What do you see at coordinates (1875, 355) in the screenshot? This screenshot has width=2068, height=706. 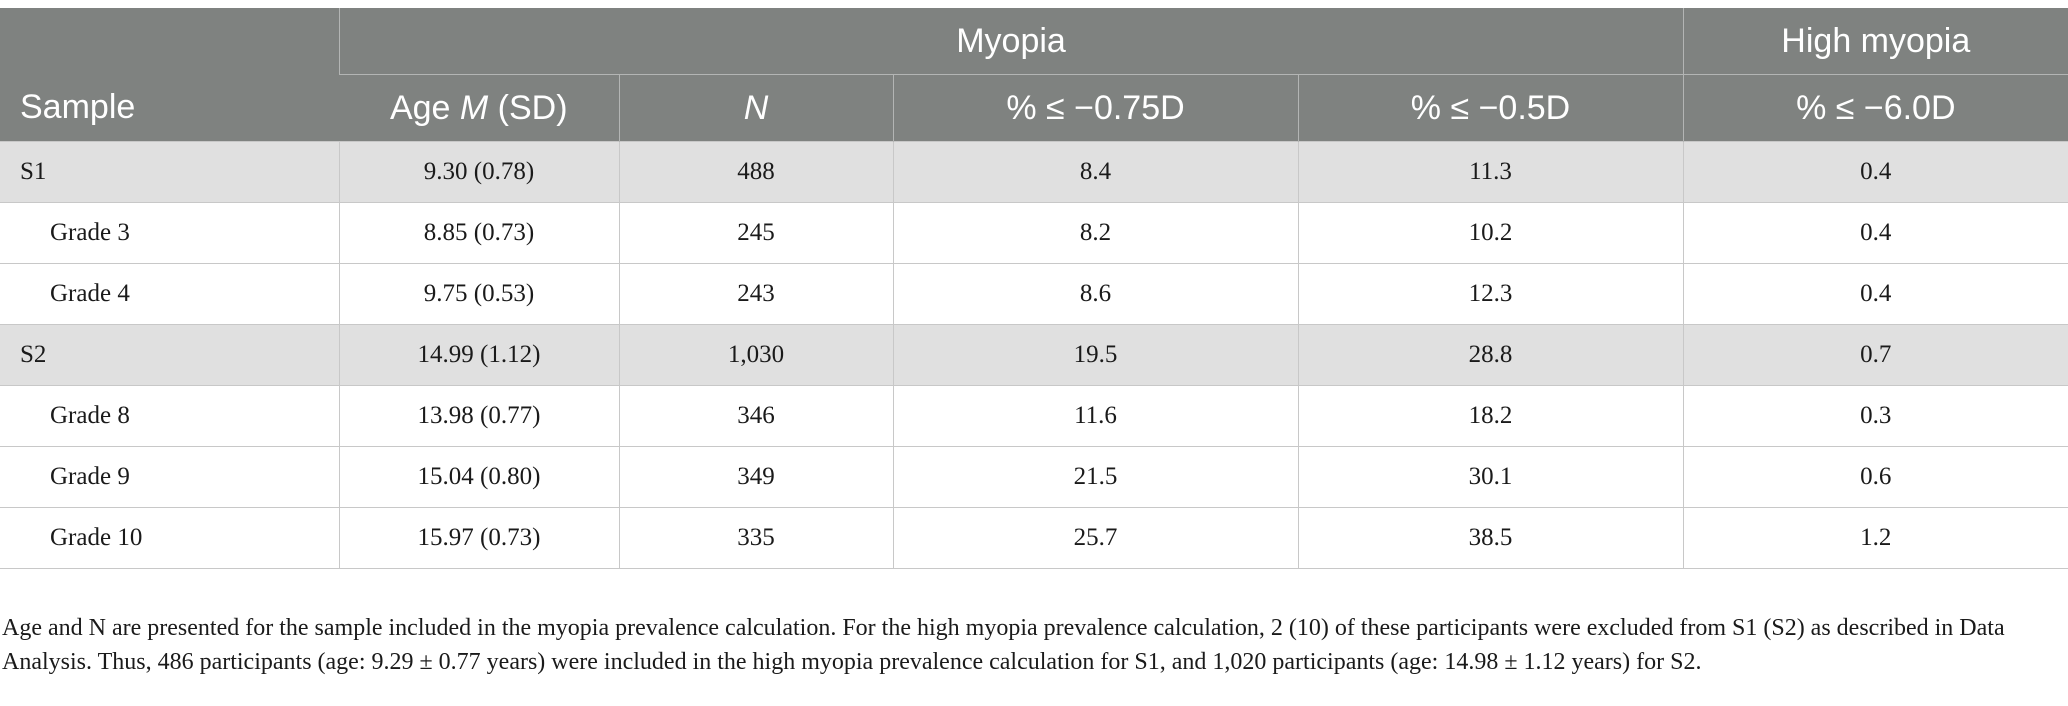 I see `cell-high-myopia-60: 0.7` at bounding box center [1875, 355].